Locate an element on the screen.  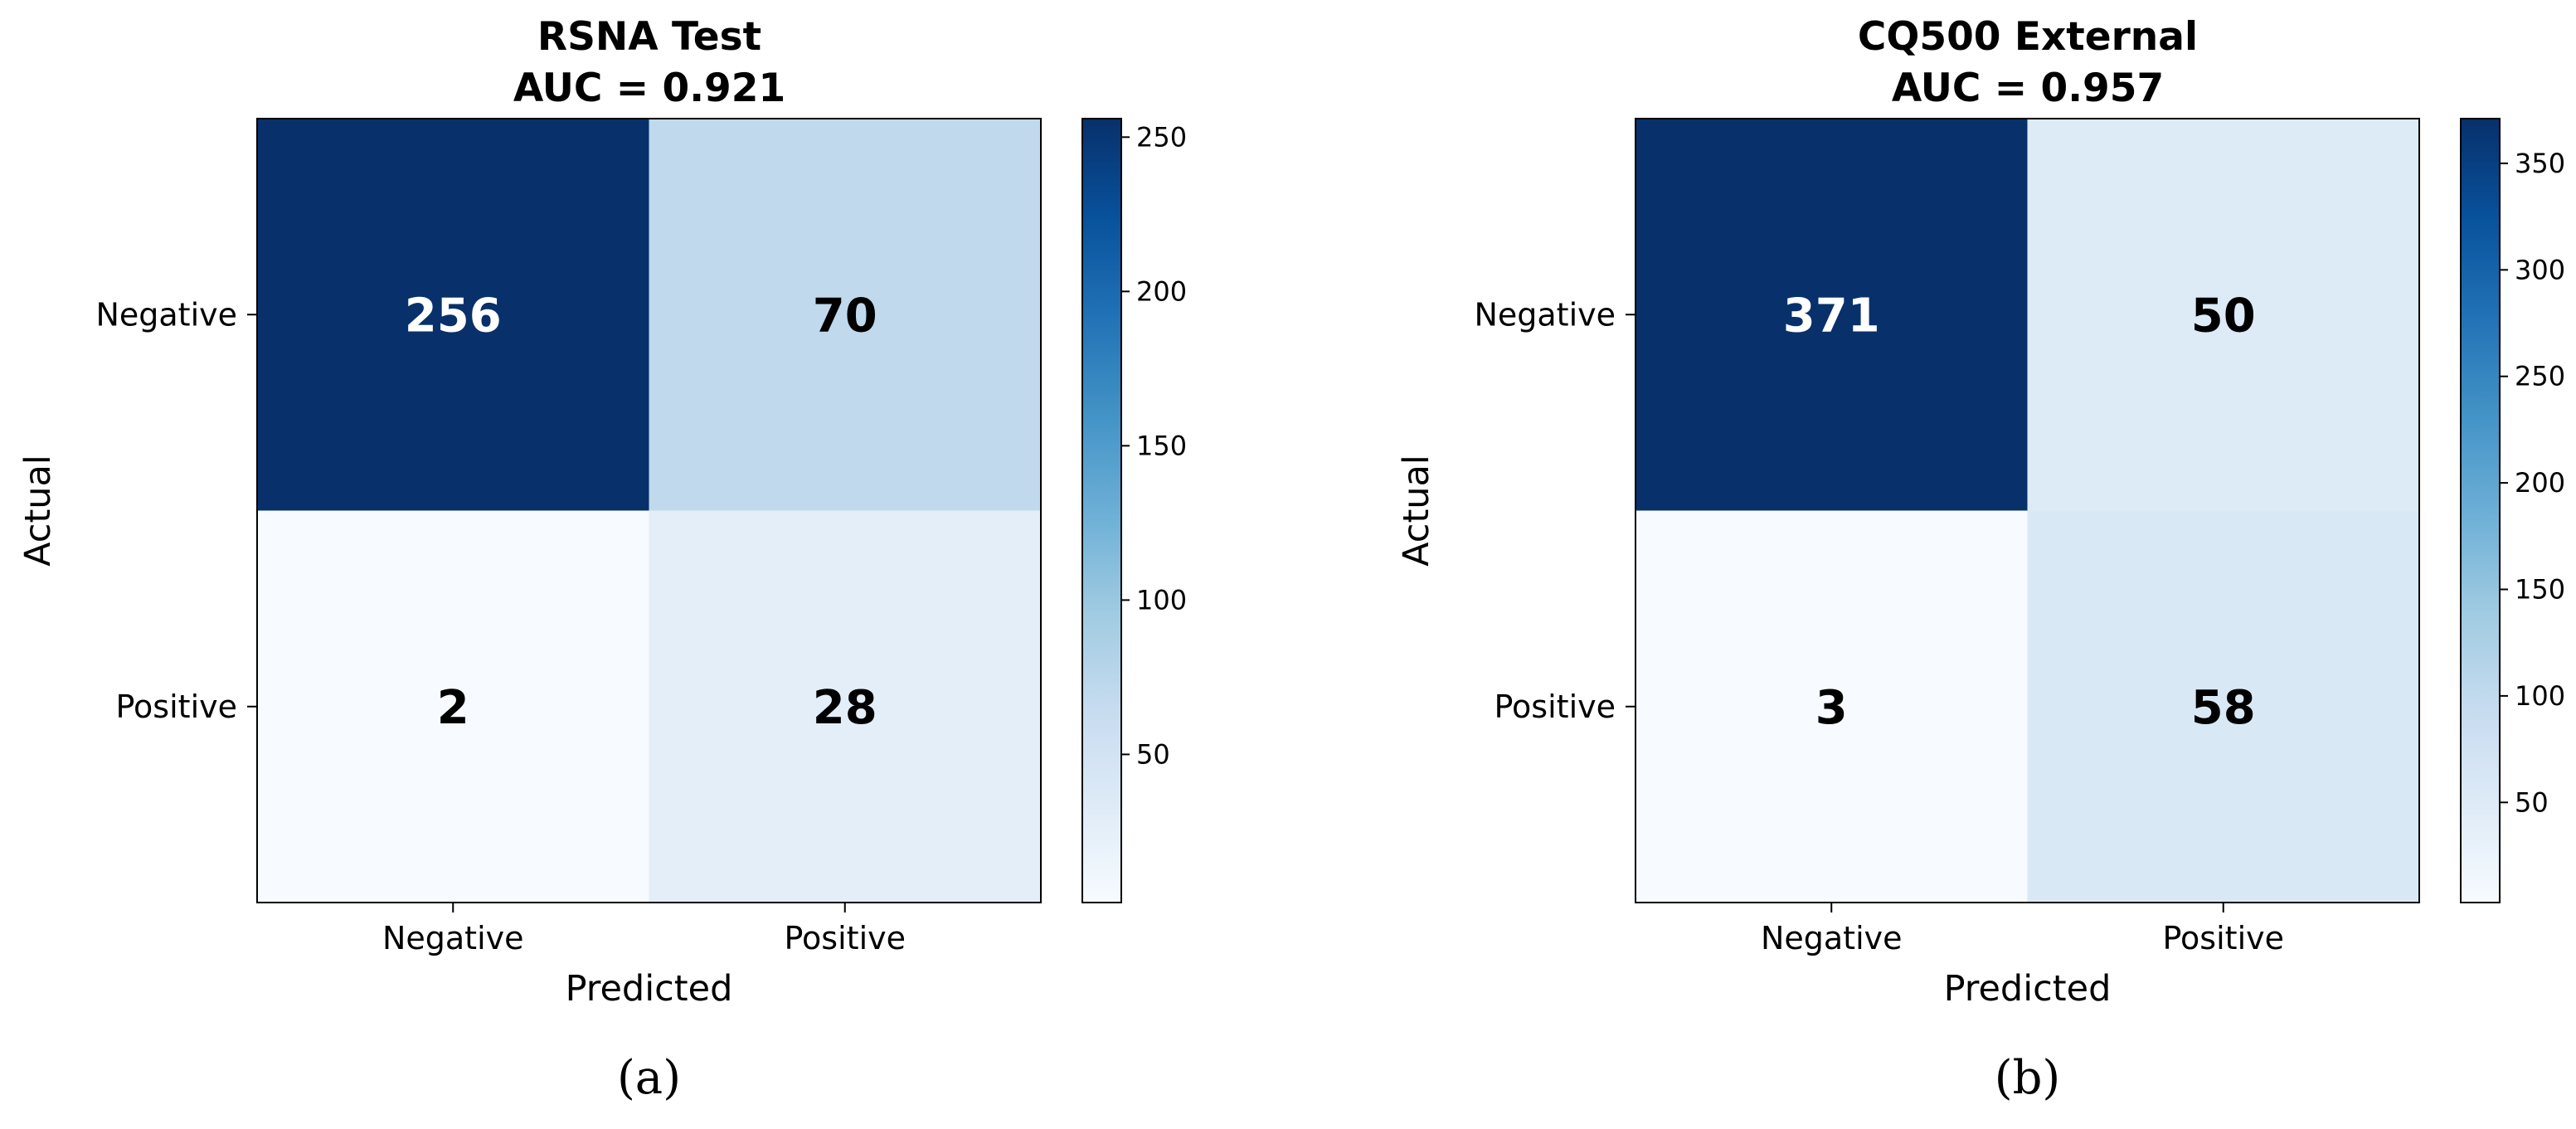
panel-caption: (b) is located at coordinates (2028, 1078).